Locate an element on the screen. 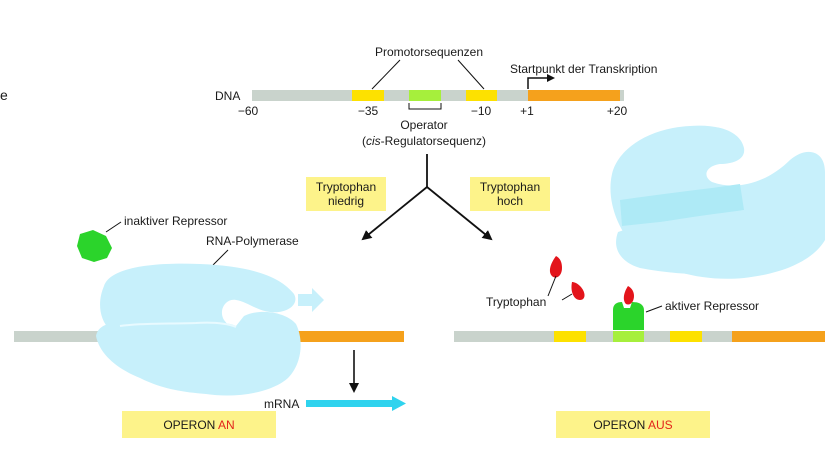 Image resolution: width=825 pixels, height=472 pixels. rna-polymerase-leader is located at coordinates (220, 257).